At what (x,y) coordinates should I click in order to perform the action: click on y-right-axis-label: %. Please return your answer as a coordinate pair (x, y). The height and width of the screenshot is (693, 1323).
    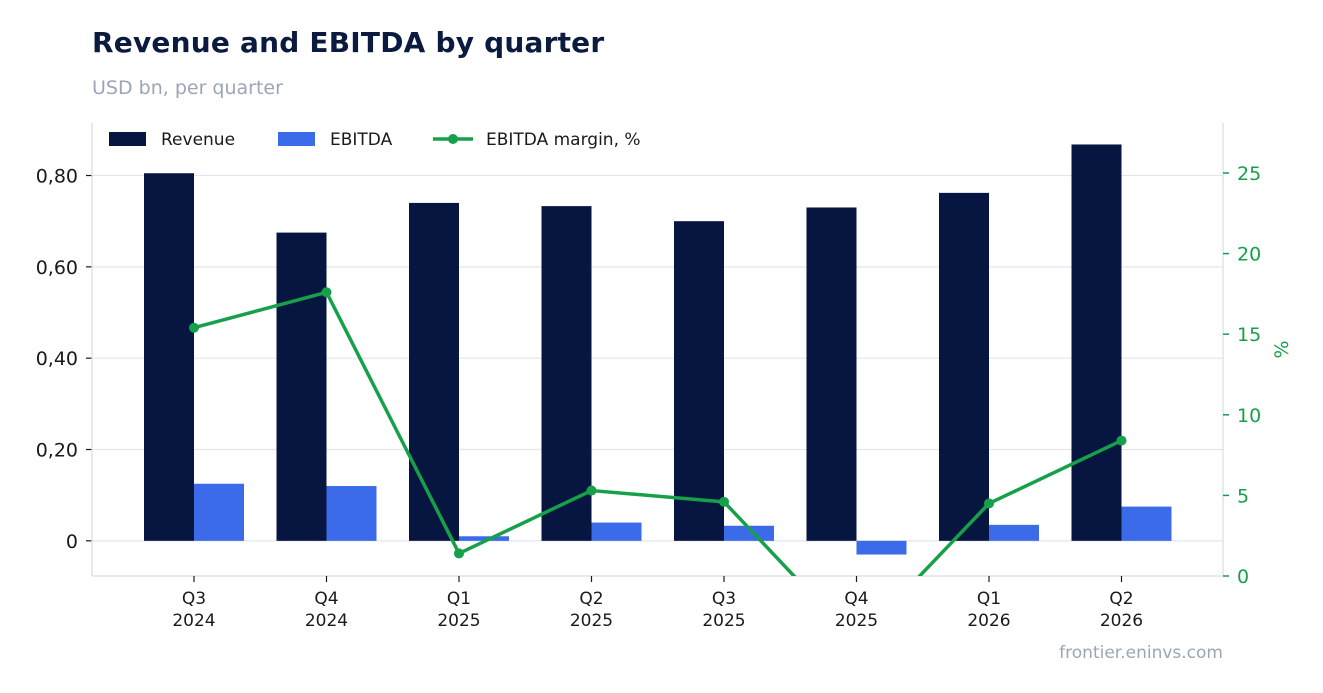
    Looking at the image, I should click on (1282, 349).